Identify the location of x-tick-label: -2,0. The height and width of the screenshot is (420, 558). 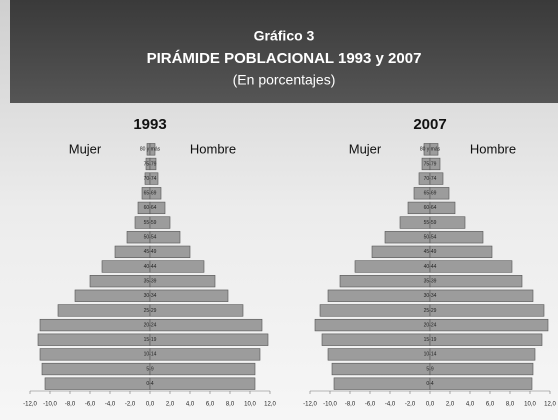
(130, 405).